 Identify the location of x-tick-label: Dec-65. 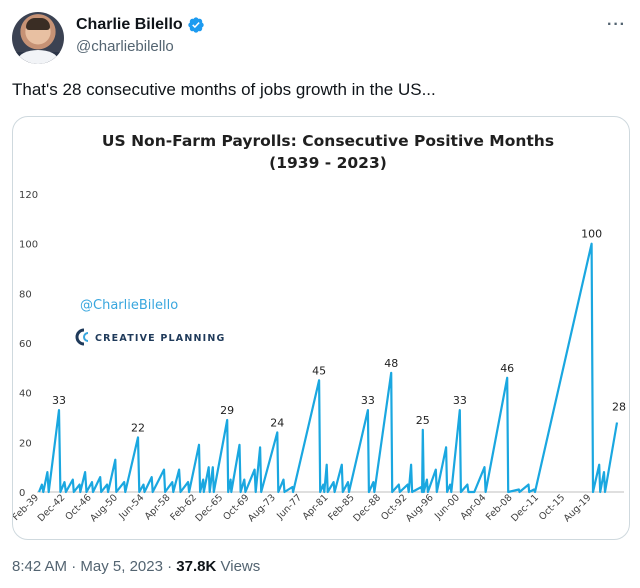
(210, 508).